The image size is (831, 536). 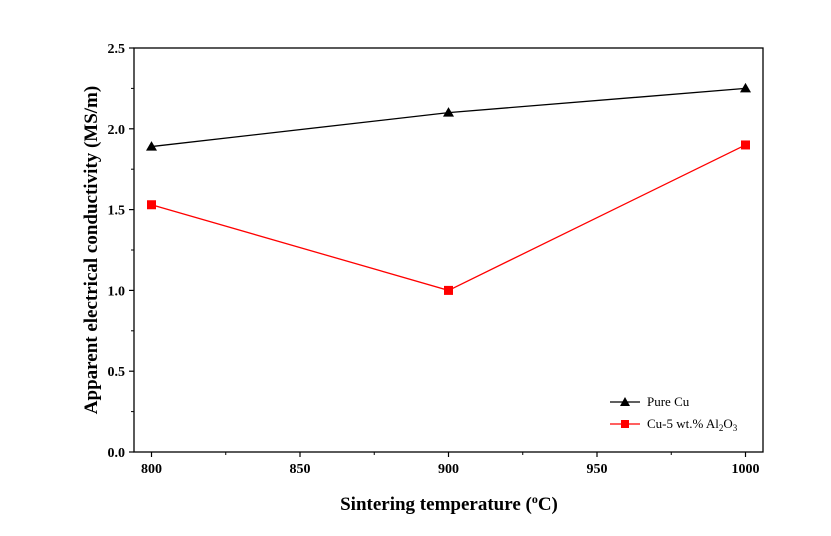 What do you see at coordinates (300, 469) in the screenshot?
I see `x-tick-label: 850` at bounding box center [300, 469].